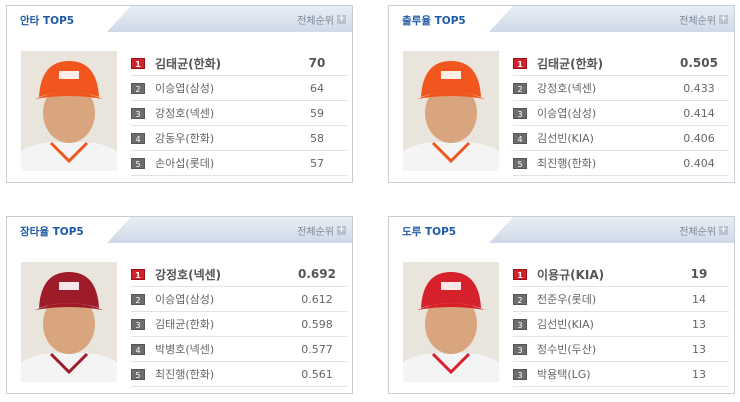  I want to click on stat-value: 19, so click(699, 274).